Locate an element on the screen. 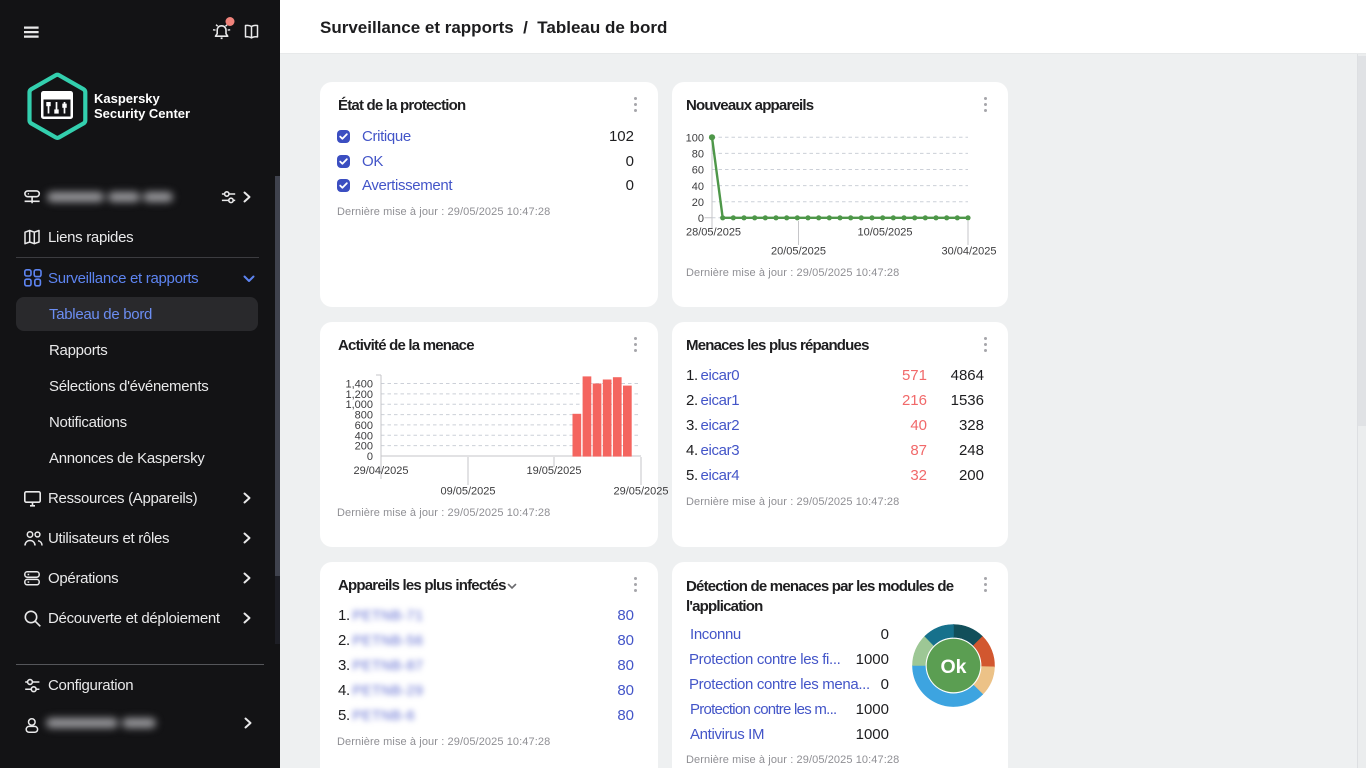 The height and width of the screenshot is (768, 1366). svg-text: 20/05/2025 is located at coordinates (798, 252).